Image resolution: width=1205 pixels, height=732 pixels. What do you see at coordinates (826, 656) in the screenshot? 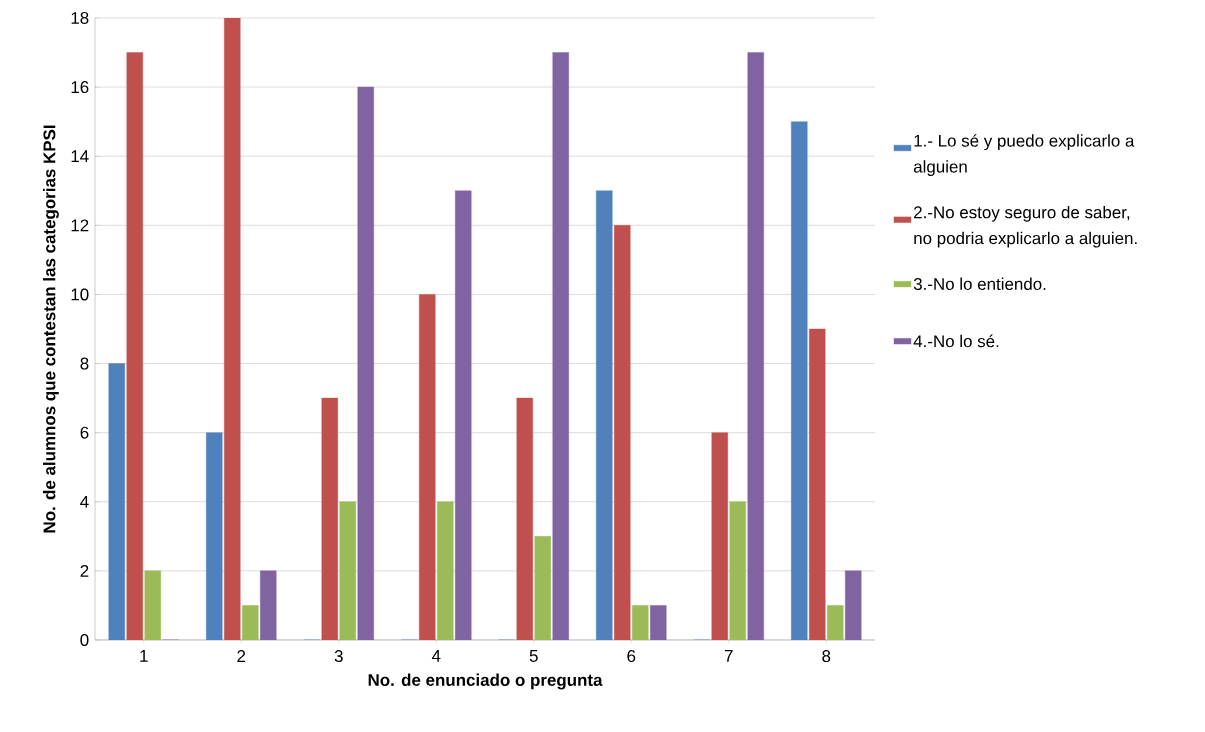
I see `x-tick-label: 8` at bounding box center [826, 656].